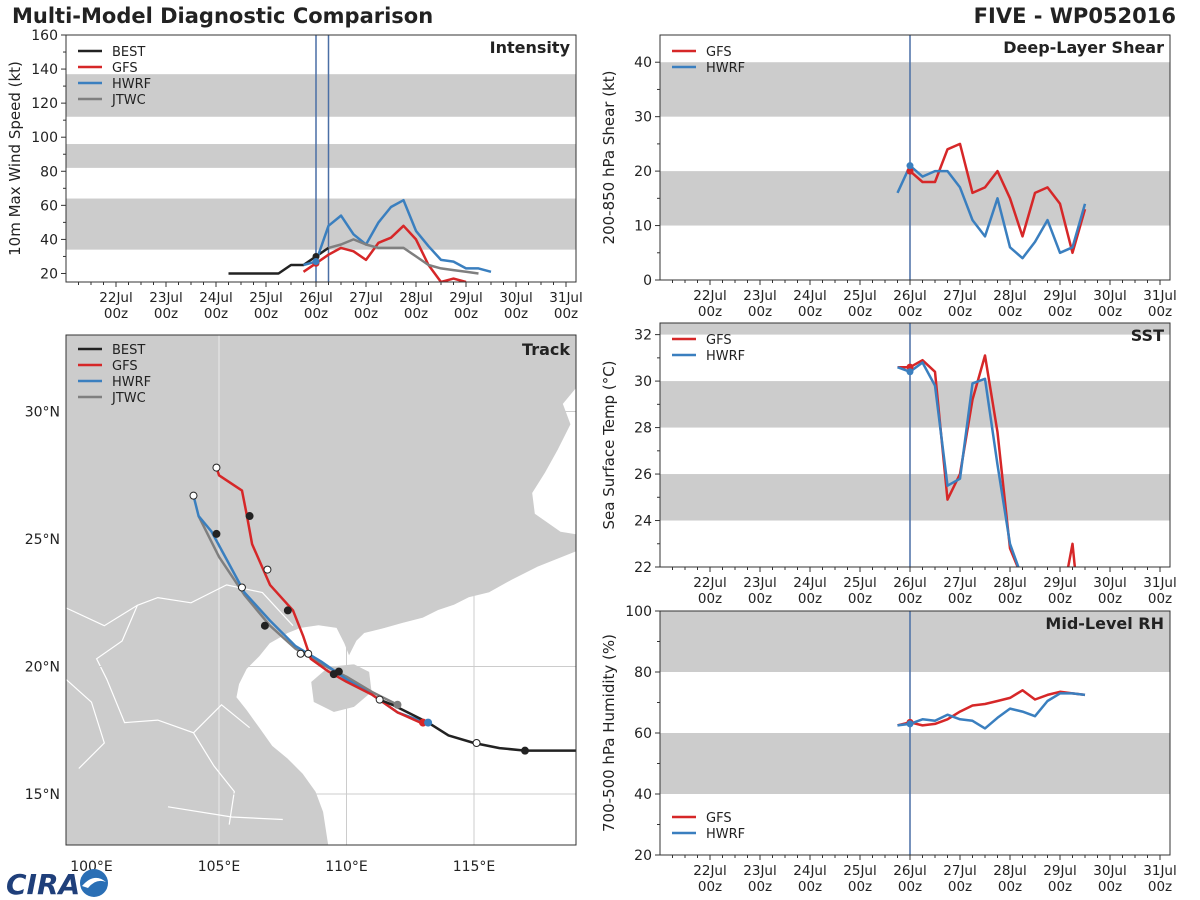 The width and height of the screenshot is (1200, 900). What do you see at coordinates (1083, 47) in the screenshot?
I see `shear-panel-title: Deep-Layer Shear` at bounding box center [1083, 47].